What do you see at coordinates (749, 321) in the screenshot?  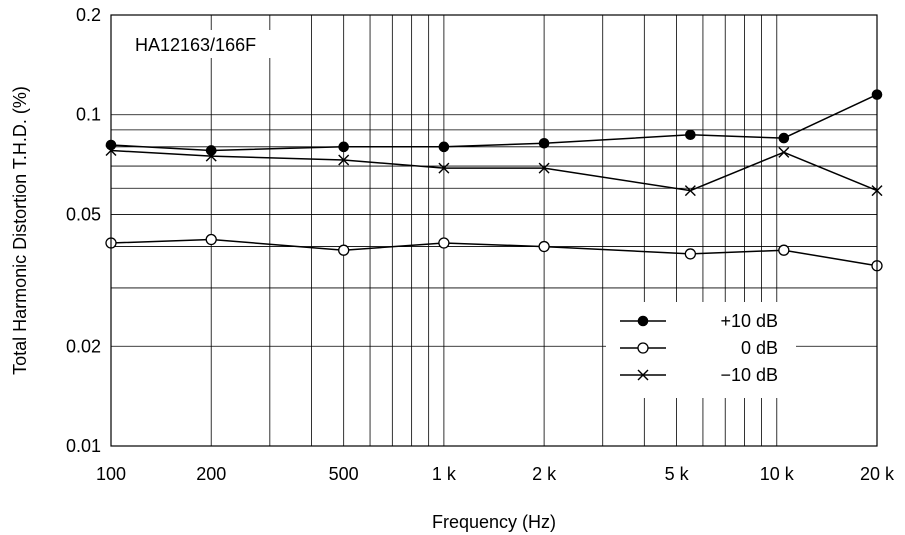 I see `legend-label: +10 dB` at bounding box center [749, 321].